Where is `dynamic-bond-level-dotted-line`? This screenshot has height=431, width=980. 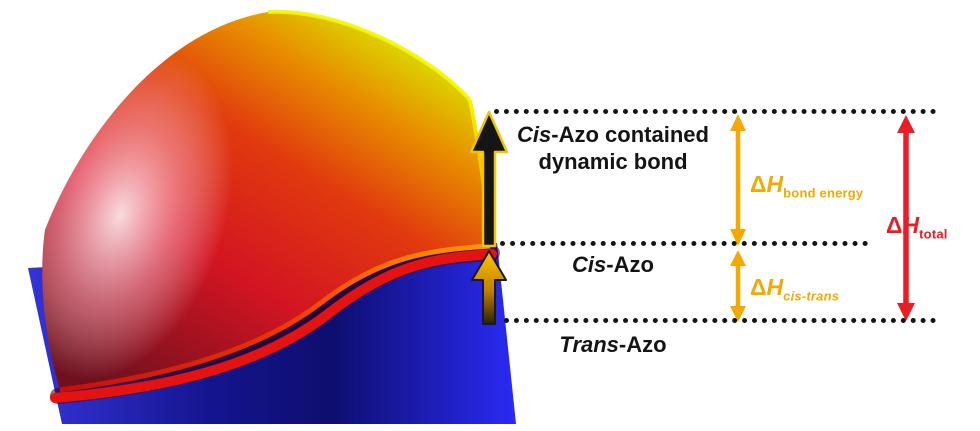 dynamic-bond-level-dotted-line is located at coordinates (715, 111).